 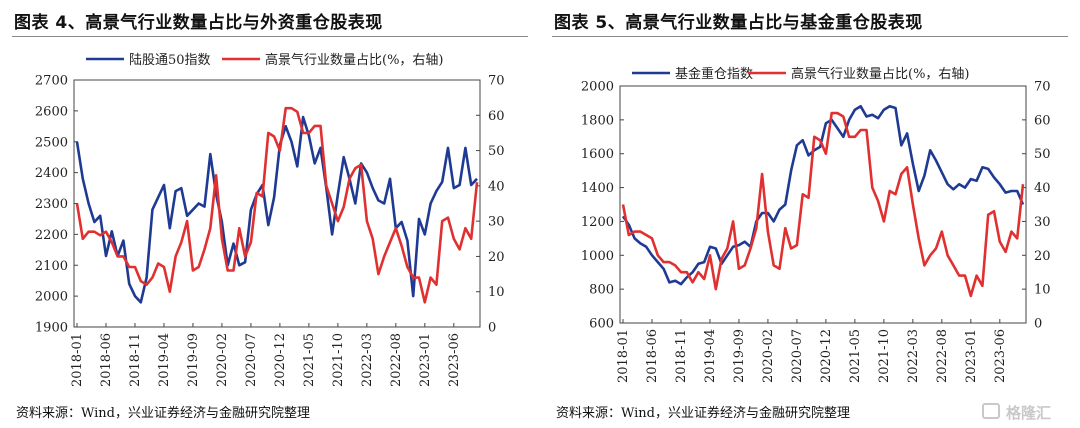 What do you see at coordinates (1029, 413) in the screenshot?
I see `watermark-text: 格隆汇` at bounding box center [1029, 413].